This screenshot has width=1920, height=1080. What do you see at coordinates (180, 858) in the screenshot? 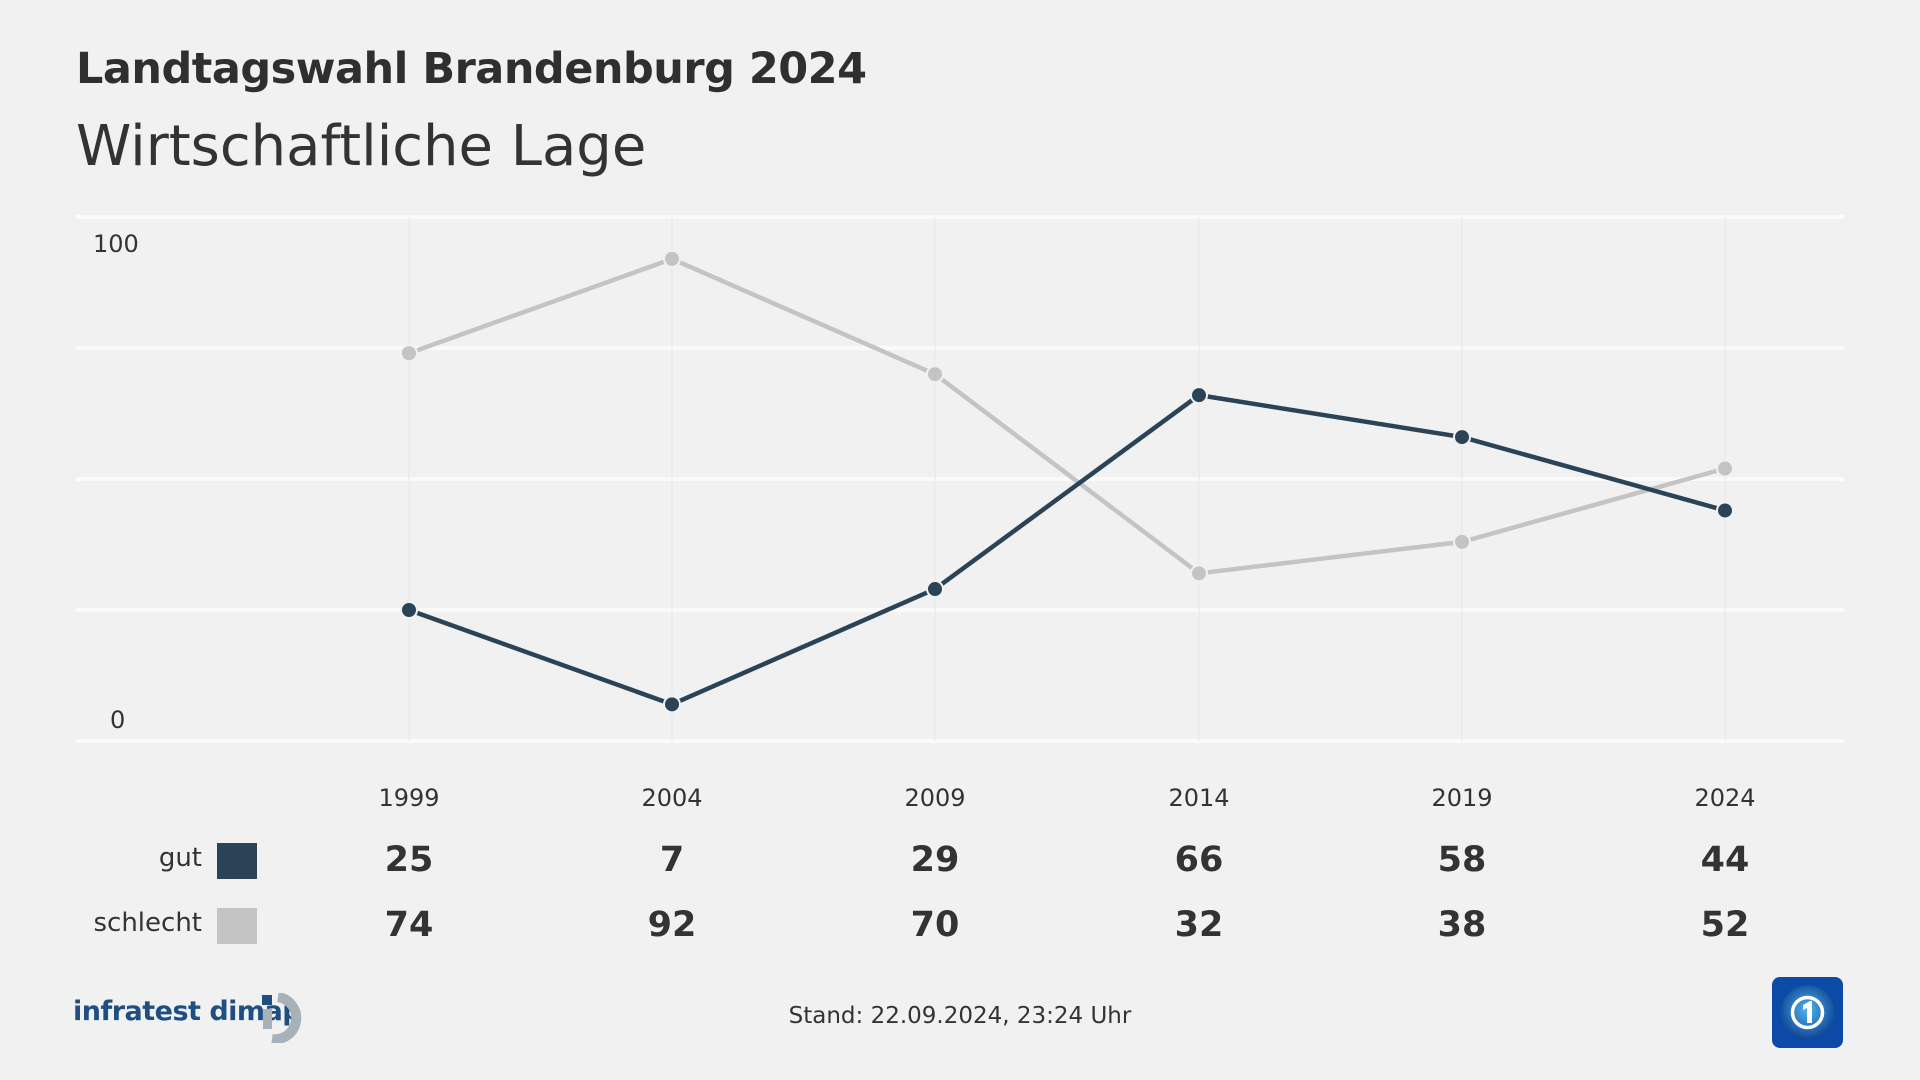
I see `legend-label-gut: gut` at bounding box center [180, 858].